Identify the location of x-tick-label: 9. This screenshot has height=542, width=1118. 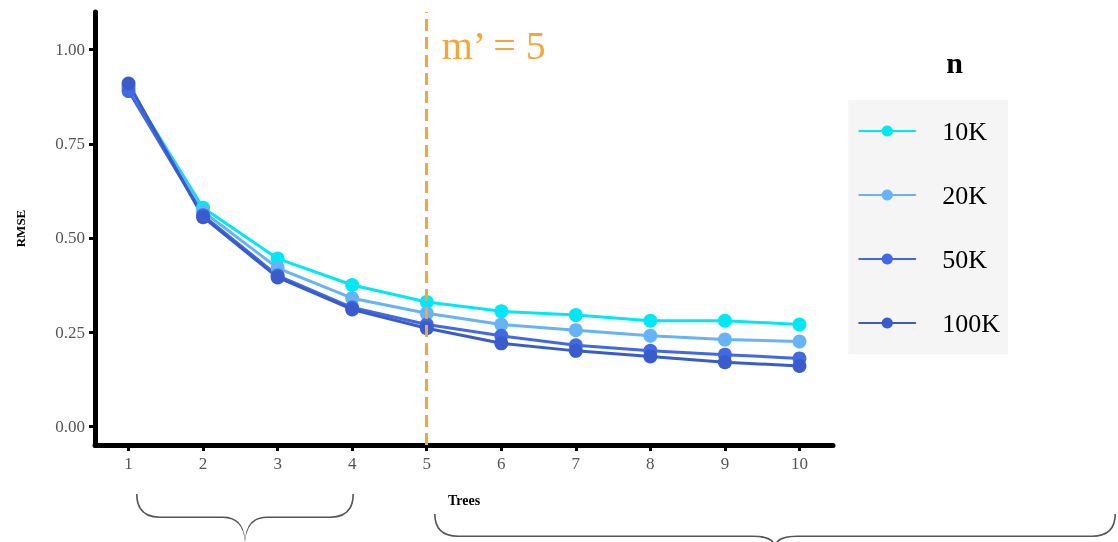
(725, 463).